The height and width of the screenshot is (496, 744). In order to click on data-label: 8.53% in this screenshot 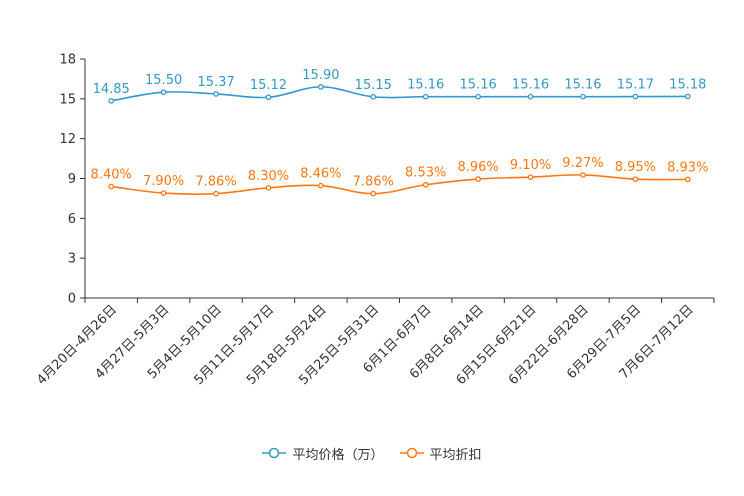, I will do `click(425, 173)`.